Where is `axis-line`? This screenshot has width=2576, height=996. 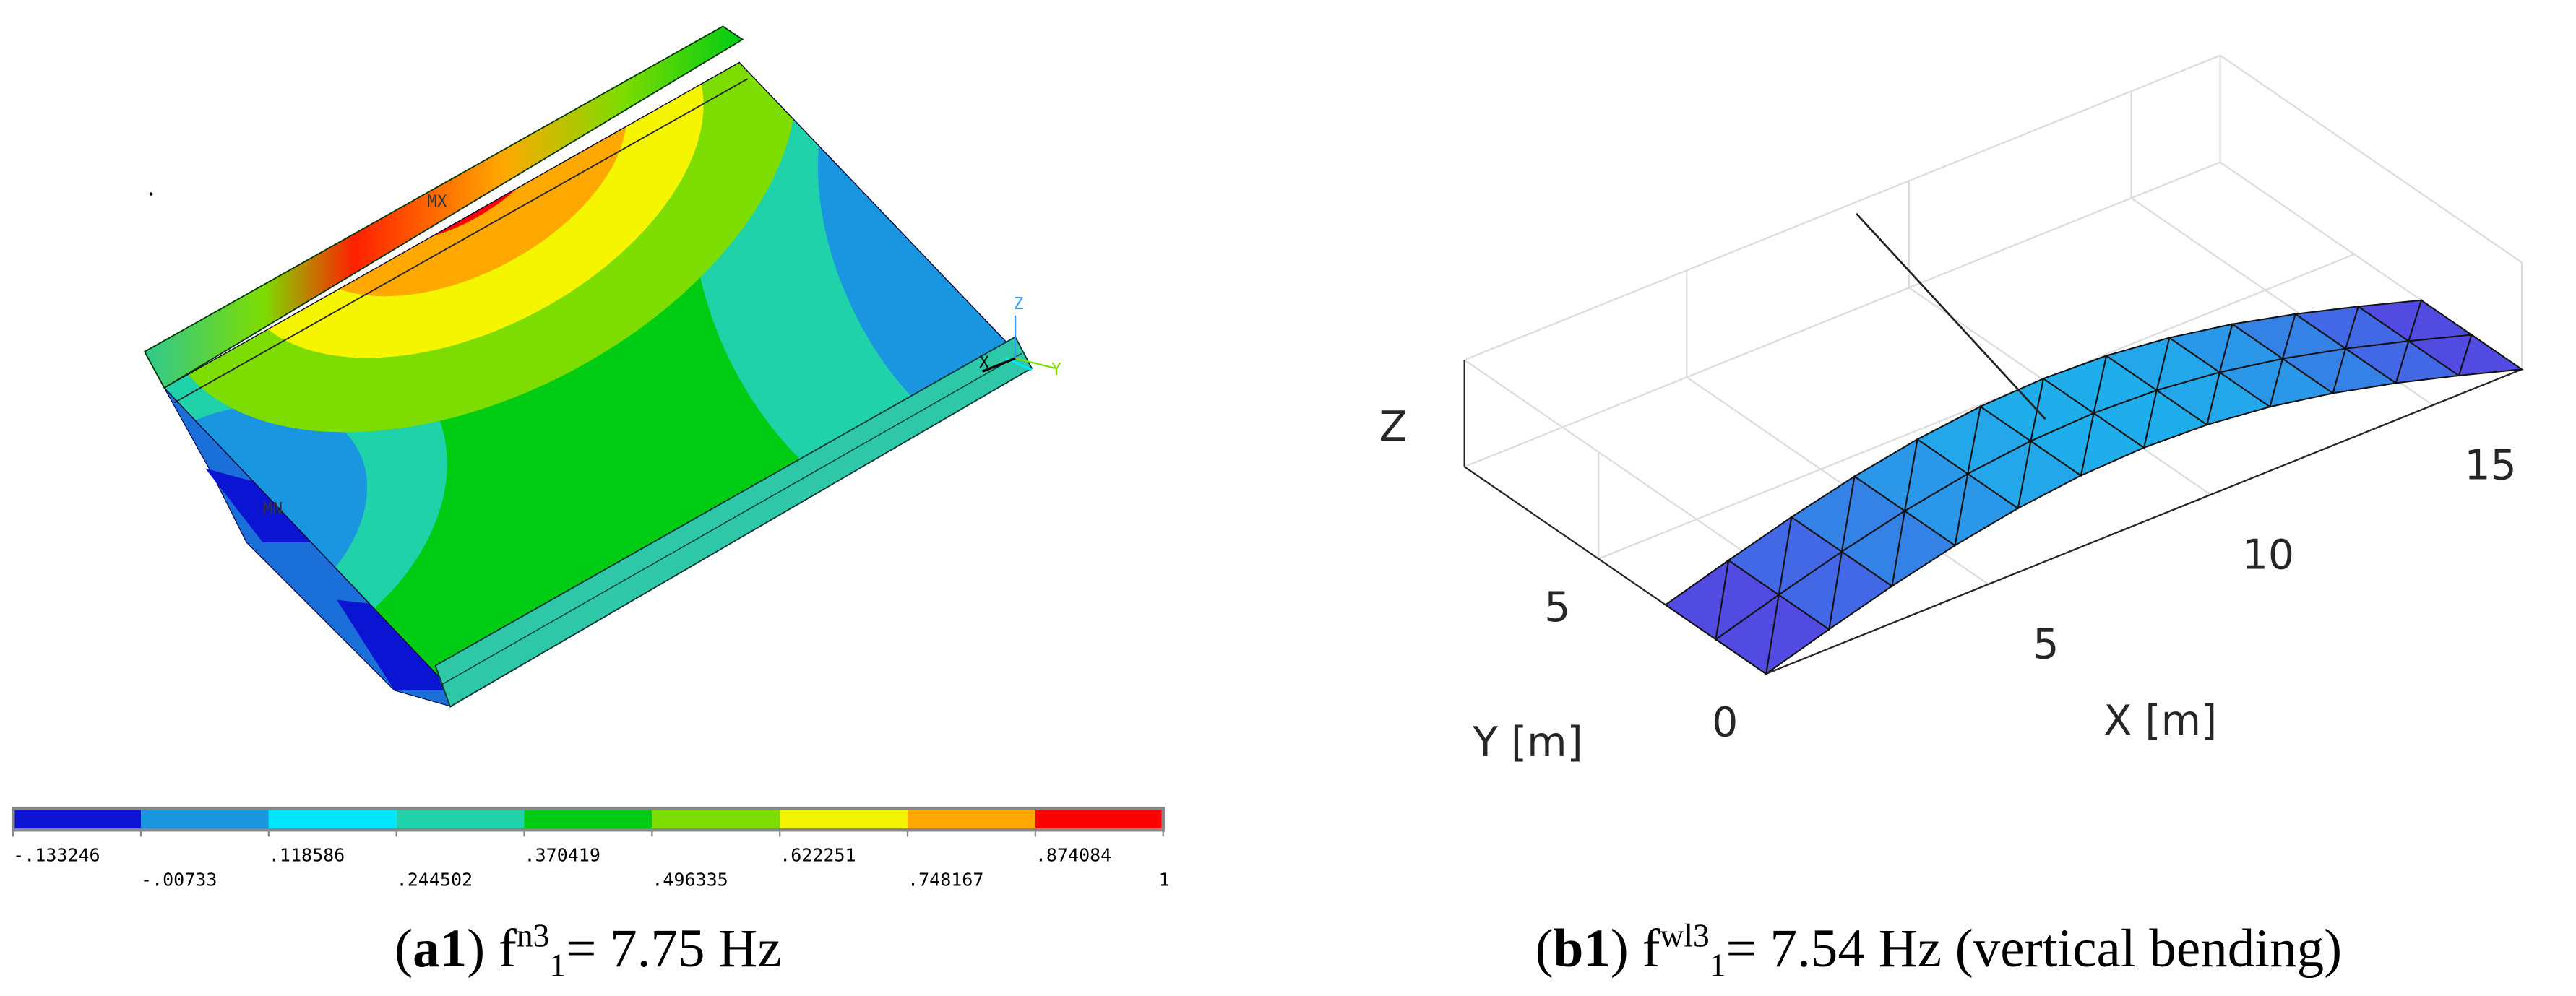
axis-line is located at coordinates (1951, 316).